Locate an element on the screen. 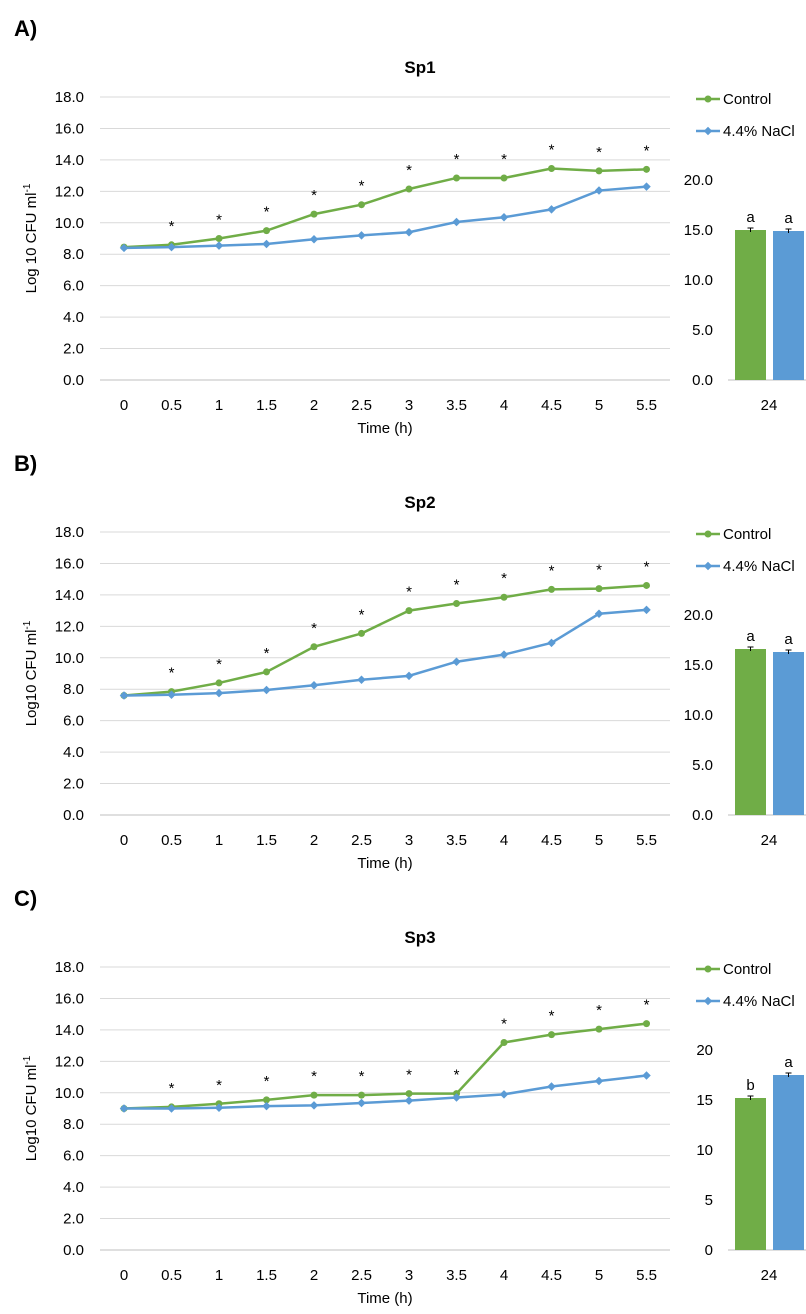 The height and width of the screenshot is (1314, 806). x-tick-label: 2.5 is located at coordinates (361, 405).